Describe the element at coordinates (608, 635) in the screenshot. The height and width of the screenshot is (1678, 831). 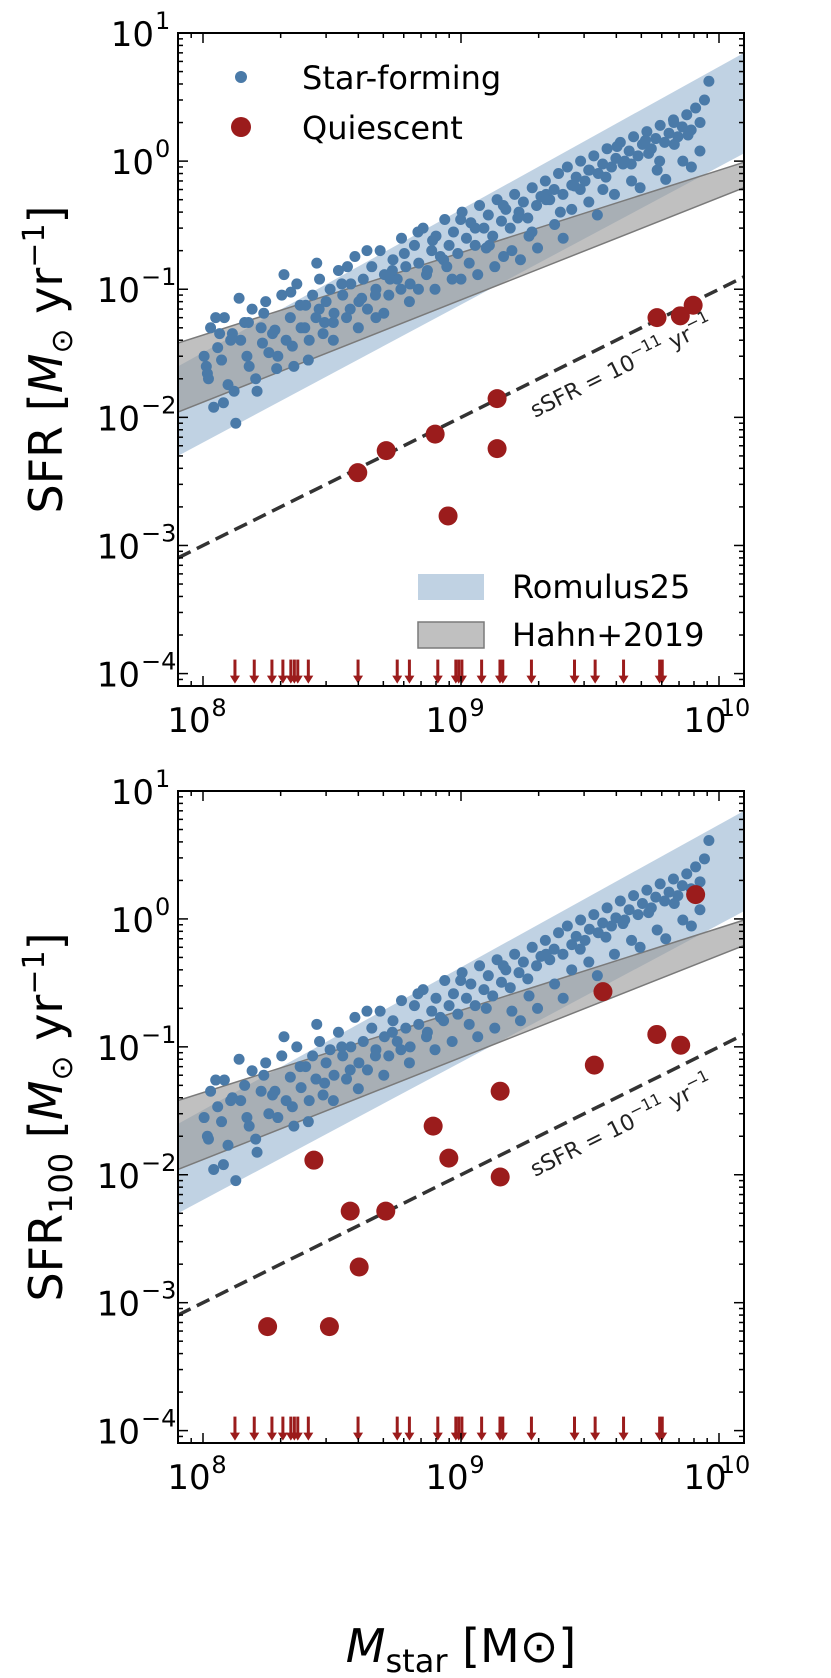
I see `legend-label: Hahn+2019` at that location.